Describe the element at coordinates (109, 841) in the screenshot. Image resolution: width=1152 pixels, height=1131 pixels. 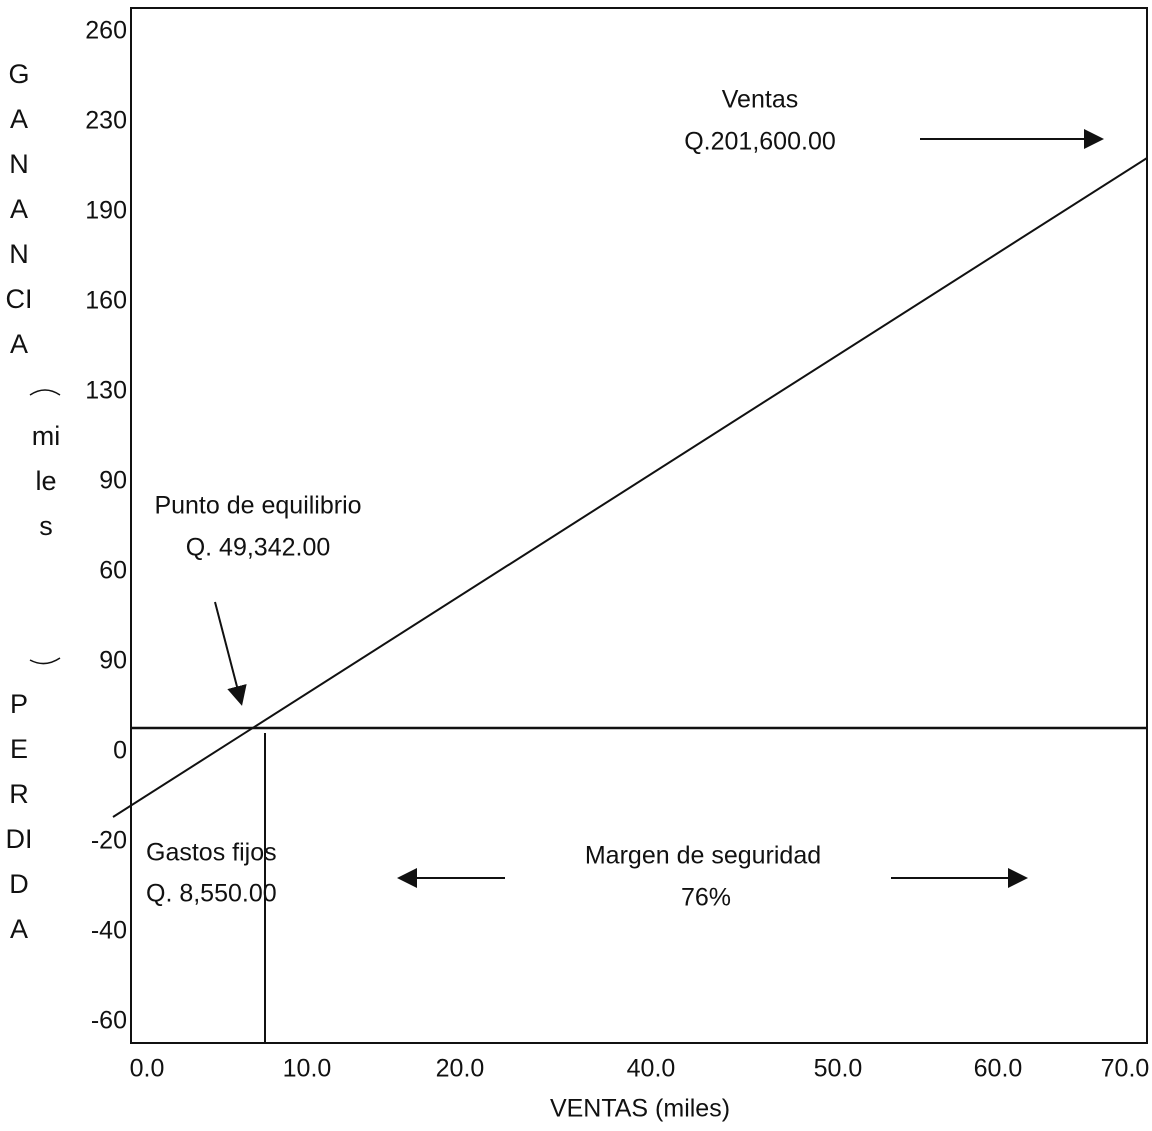
I see `y-tick-label: -20` at that location.